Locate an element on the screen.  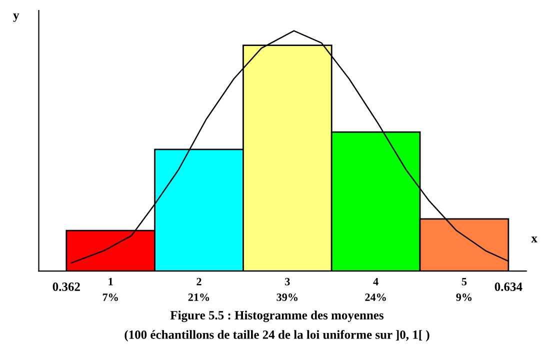
text: (100 échantillons de taille 24 de la loi uniforme sur ]0, 1[ ) is located at coordinates (277, 336).